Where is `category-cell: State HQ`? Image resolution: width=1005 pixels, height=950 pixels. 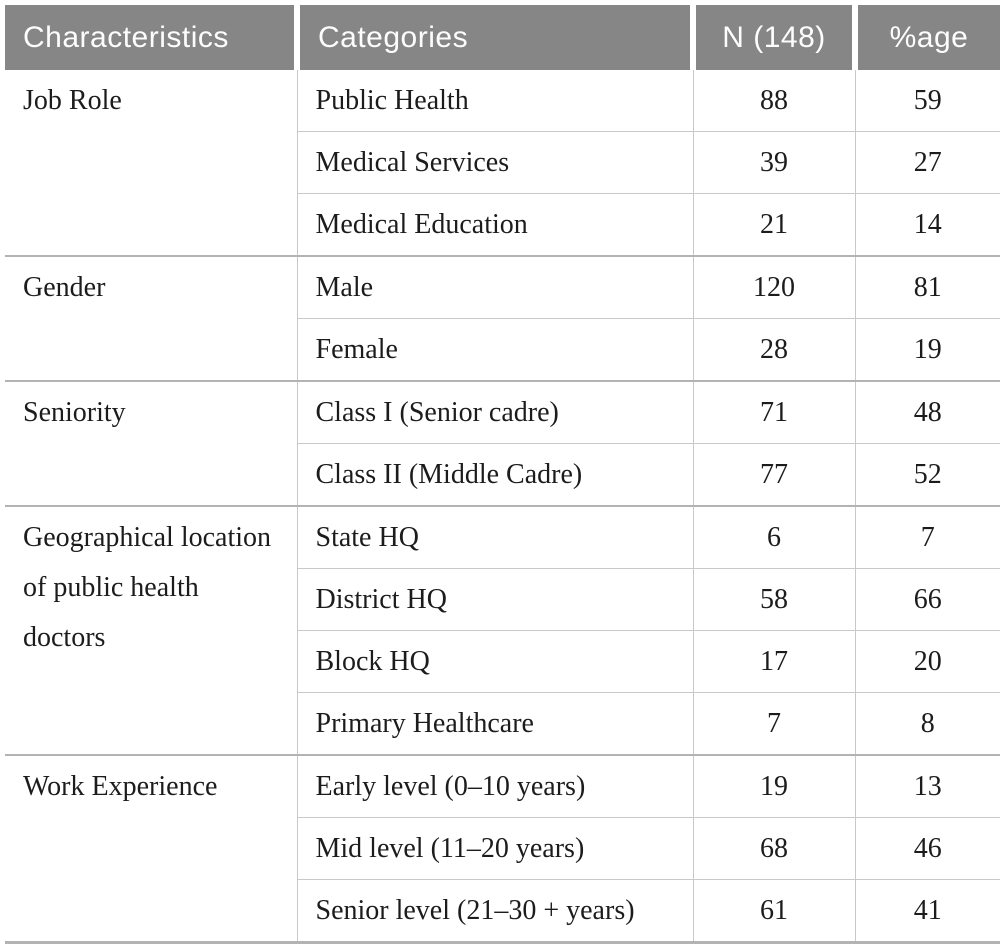 category-cell: State HQ is located at coordinates (494, 537).